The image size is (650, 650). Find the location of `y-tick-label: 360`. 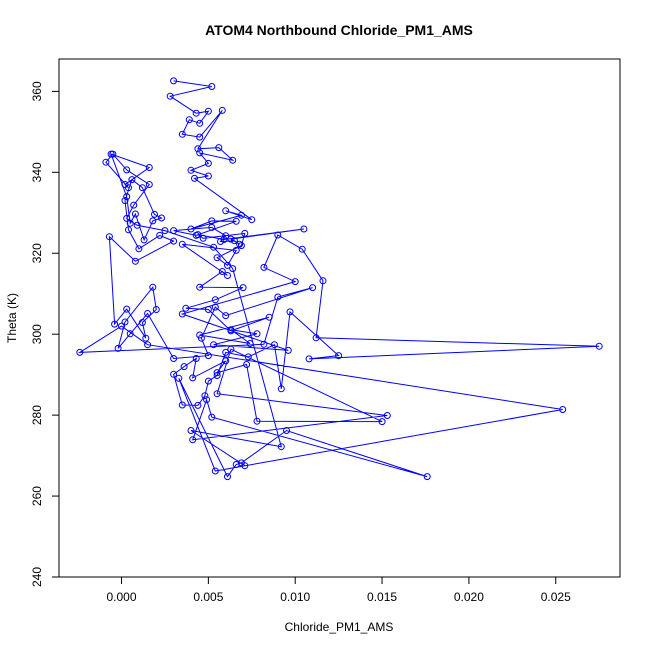

y-tick-label: 360 is located at coordinates (37, 91).